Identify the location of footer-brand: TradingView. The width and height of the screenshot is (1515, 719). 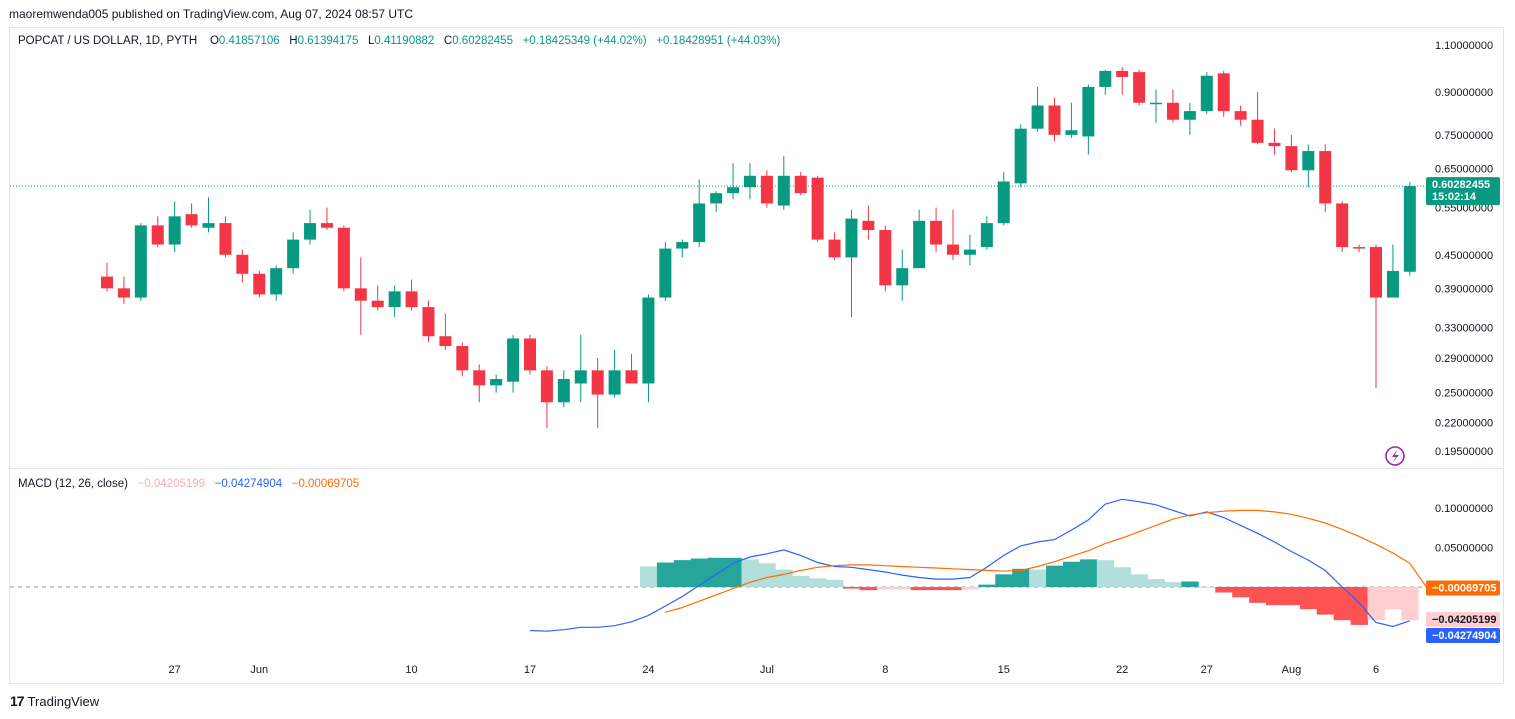
(63, 701).